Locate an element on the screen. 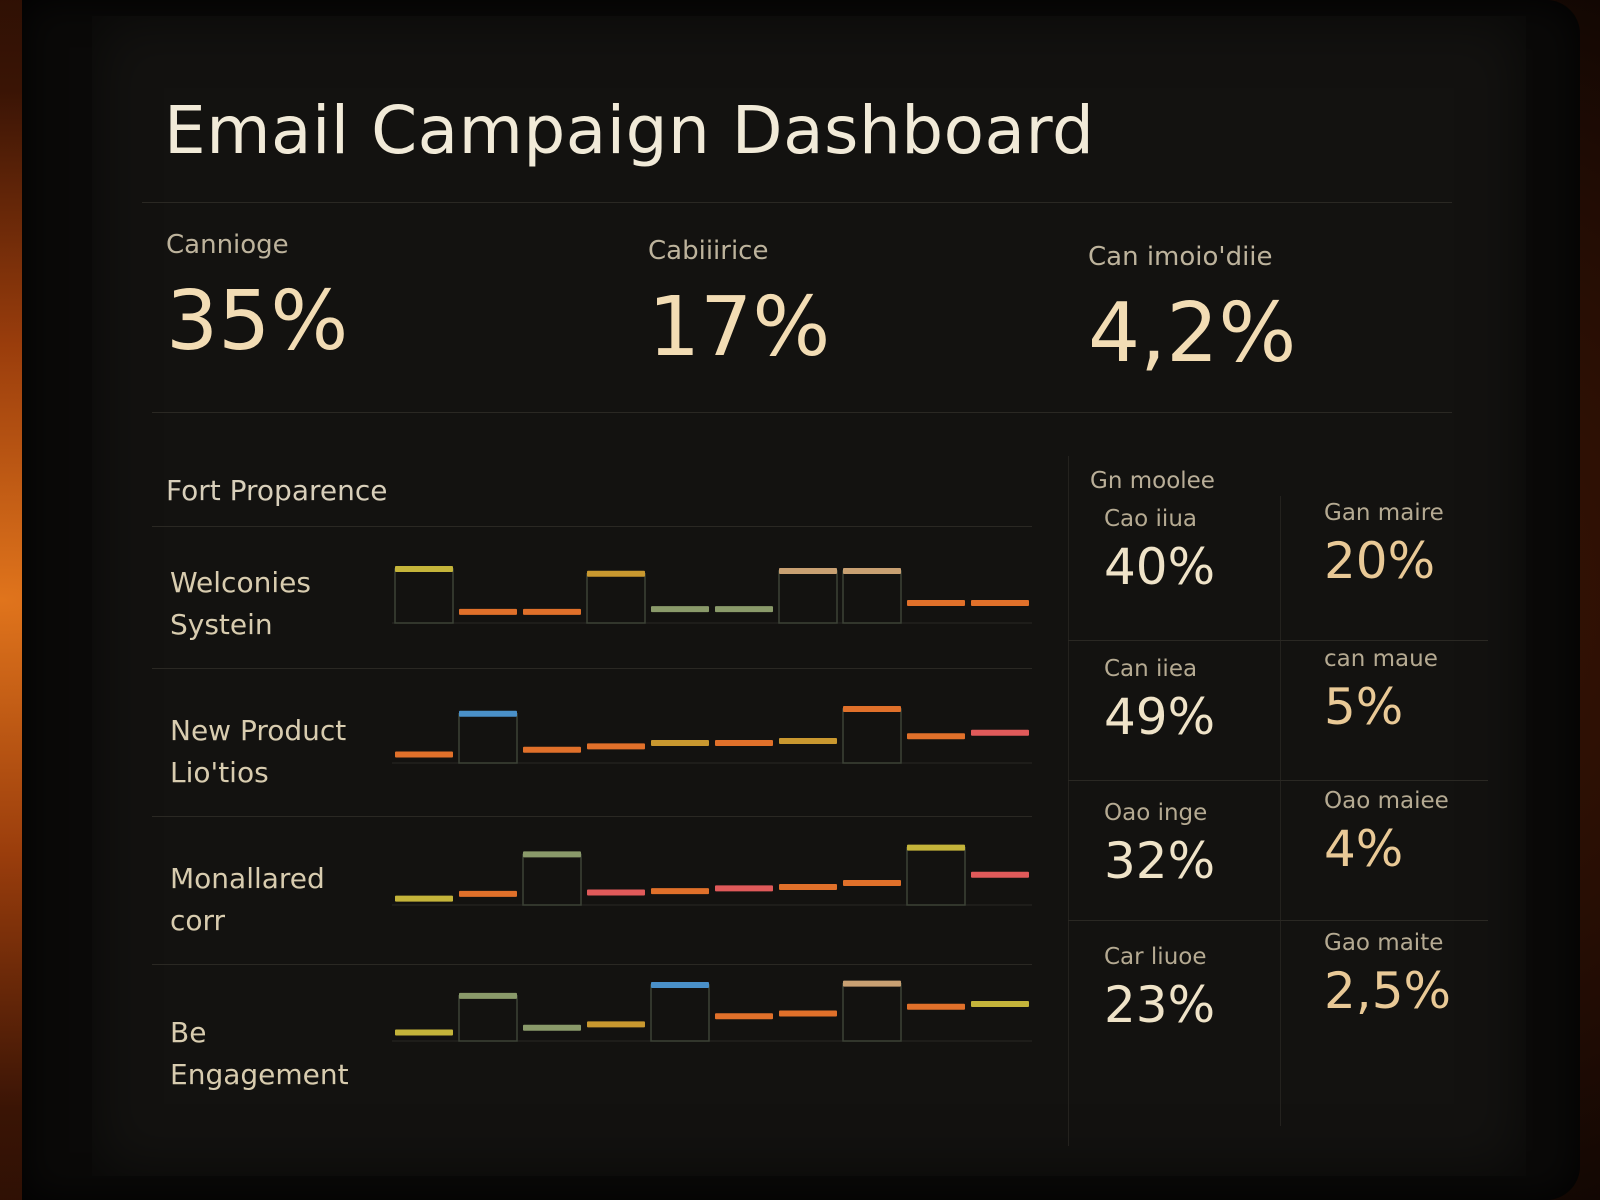 This screenshot has height=1200, width=1600. stat-value: 40% is located at coordinates (1160, 567).